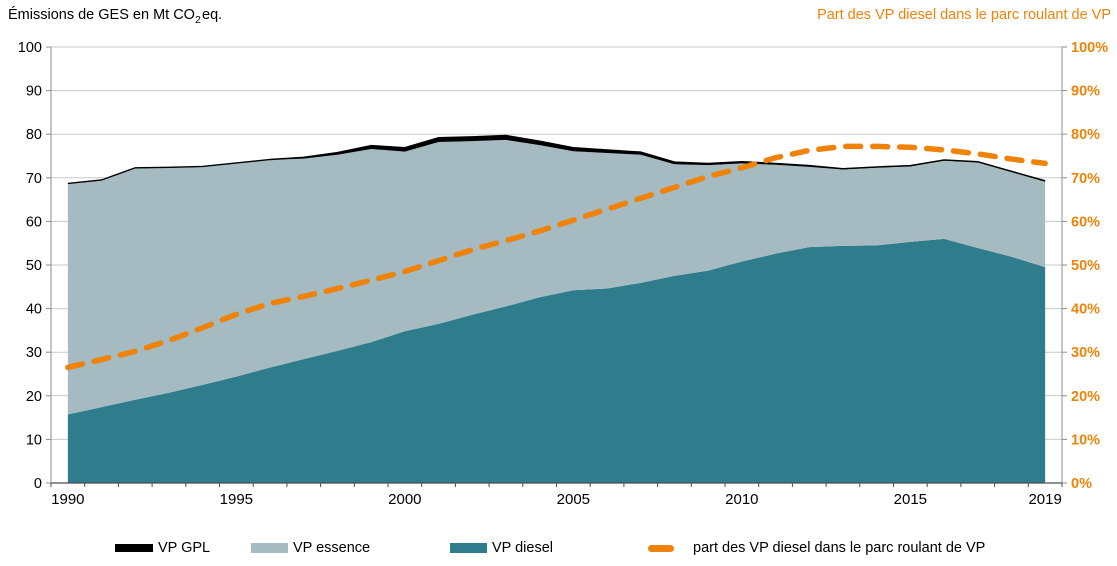 Image resolution: width=1117 pixels, height=566 pixels. What do you see at coordinates (522, 548) in the screenshot?
I see `legend-label: VP diesel` at bounding box center [522, 548].